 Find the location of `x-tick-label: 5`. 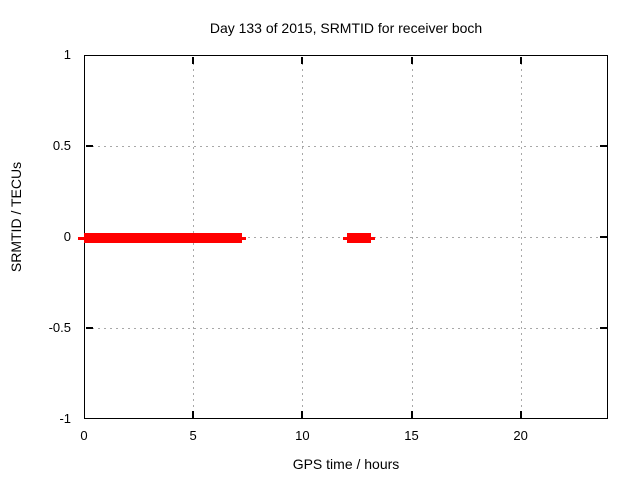

x-tick-label: 5 is located at coordinates (193, 435).